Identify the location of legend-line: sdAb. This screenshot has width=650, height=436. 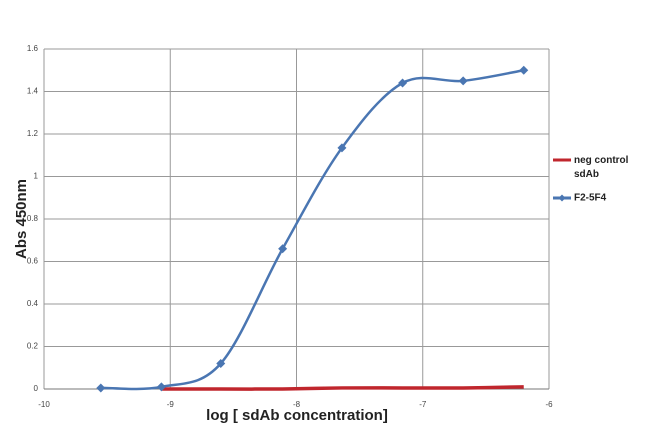
(586, 174).